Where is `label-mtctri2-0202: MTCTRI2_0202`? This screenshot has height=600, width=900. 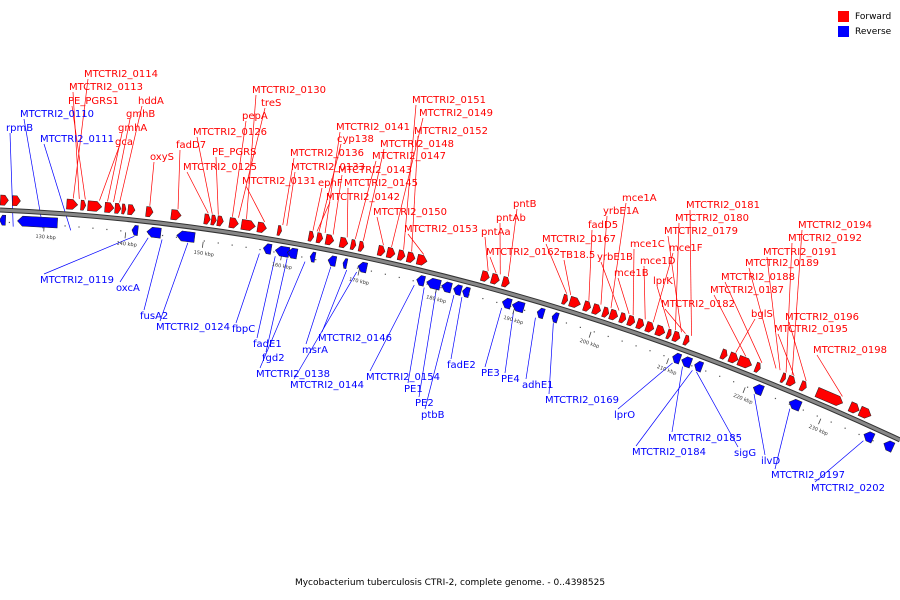
label-mtctri2-0202: MTCTRI2_0202 is located at coordinates (848, 488).